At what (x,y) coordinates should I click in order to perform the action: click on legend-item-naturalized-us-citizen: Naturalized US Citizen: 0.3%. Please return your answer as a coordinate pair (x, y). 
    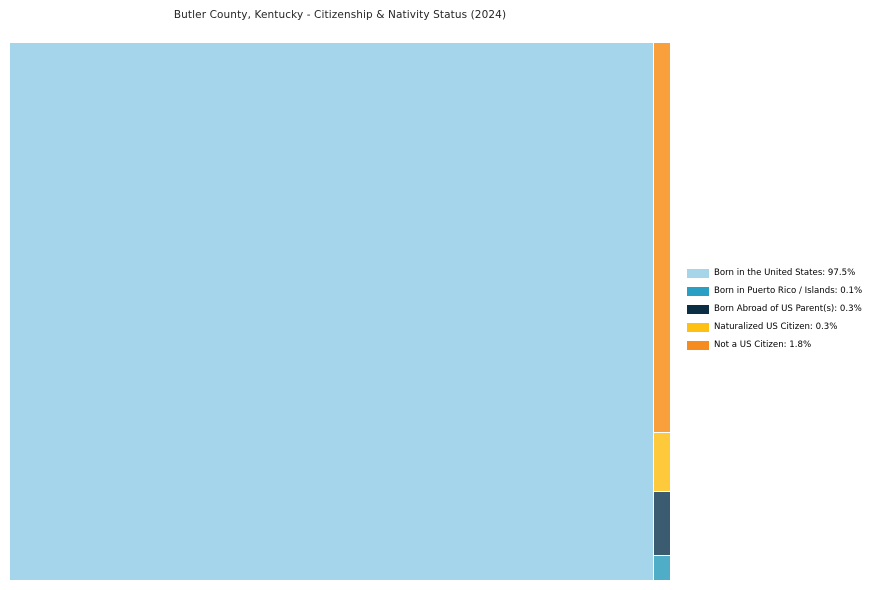
    Looking at the image, I should click on (784, 327).